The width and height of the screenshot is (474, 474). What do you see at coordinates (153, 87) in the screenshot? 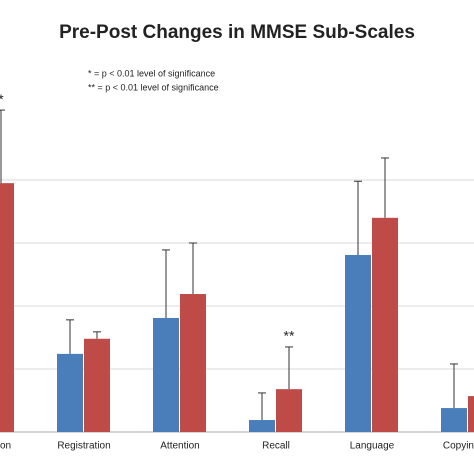
I see `note: ** = p < 0.01 level of significance` at bounding box center [153, 87].